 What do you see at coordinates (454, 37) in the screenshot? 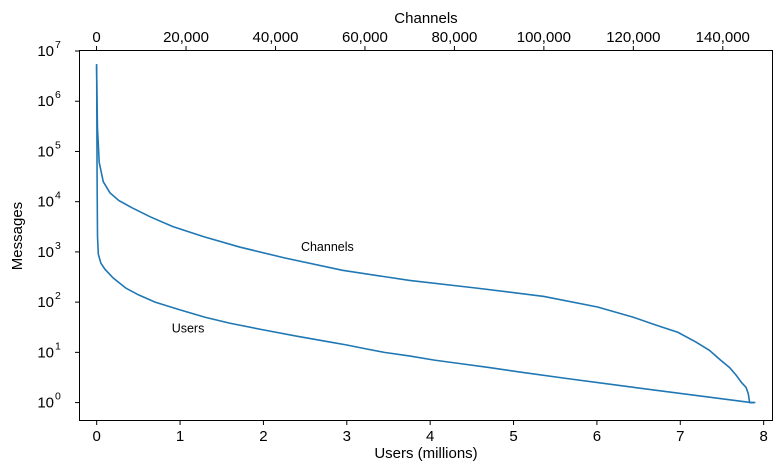
I see `x2-tick-label: 80,000` at bounding box center [454, 37].